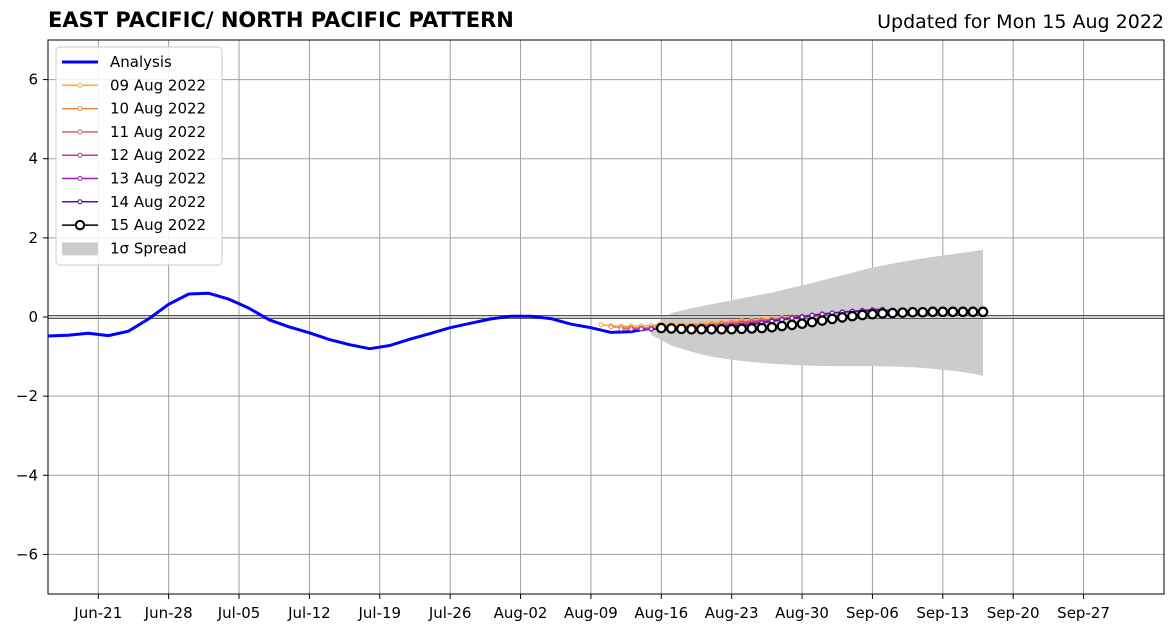  I want to click on y-tick-label: −2, so click(27, 396).